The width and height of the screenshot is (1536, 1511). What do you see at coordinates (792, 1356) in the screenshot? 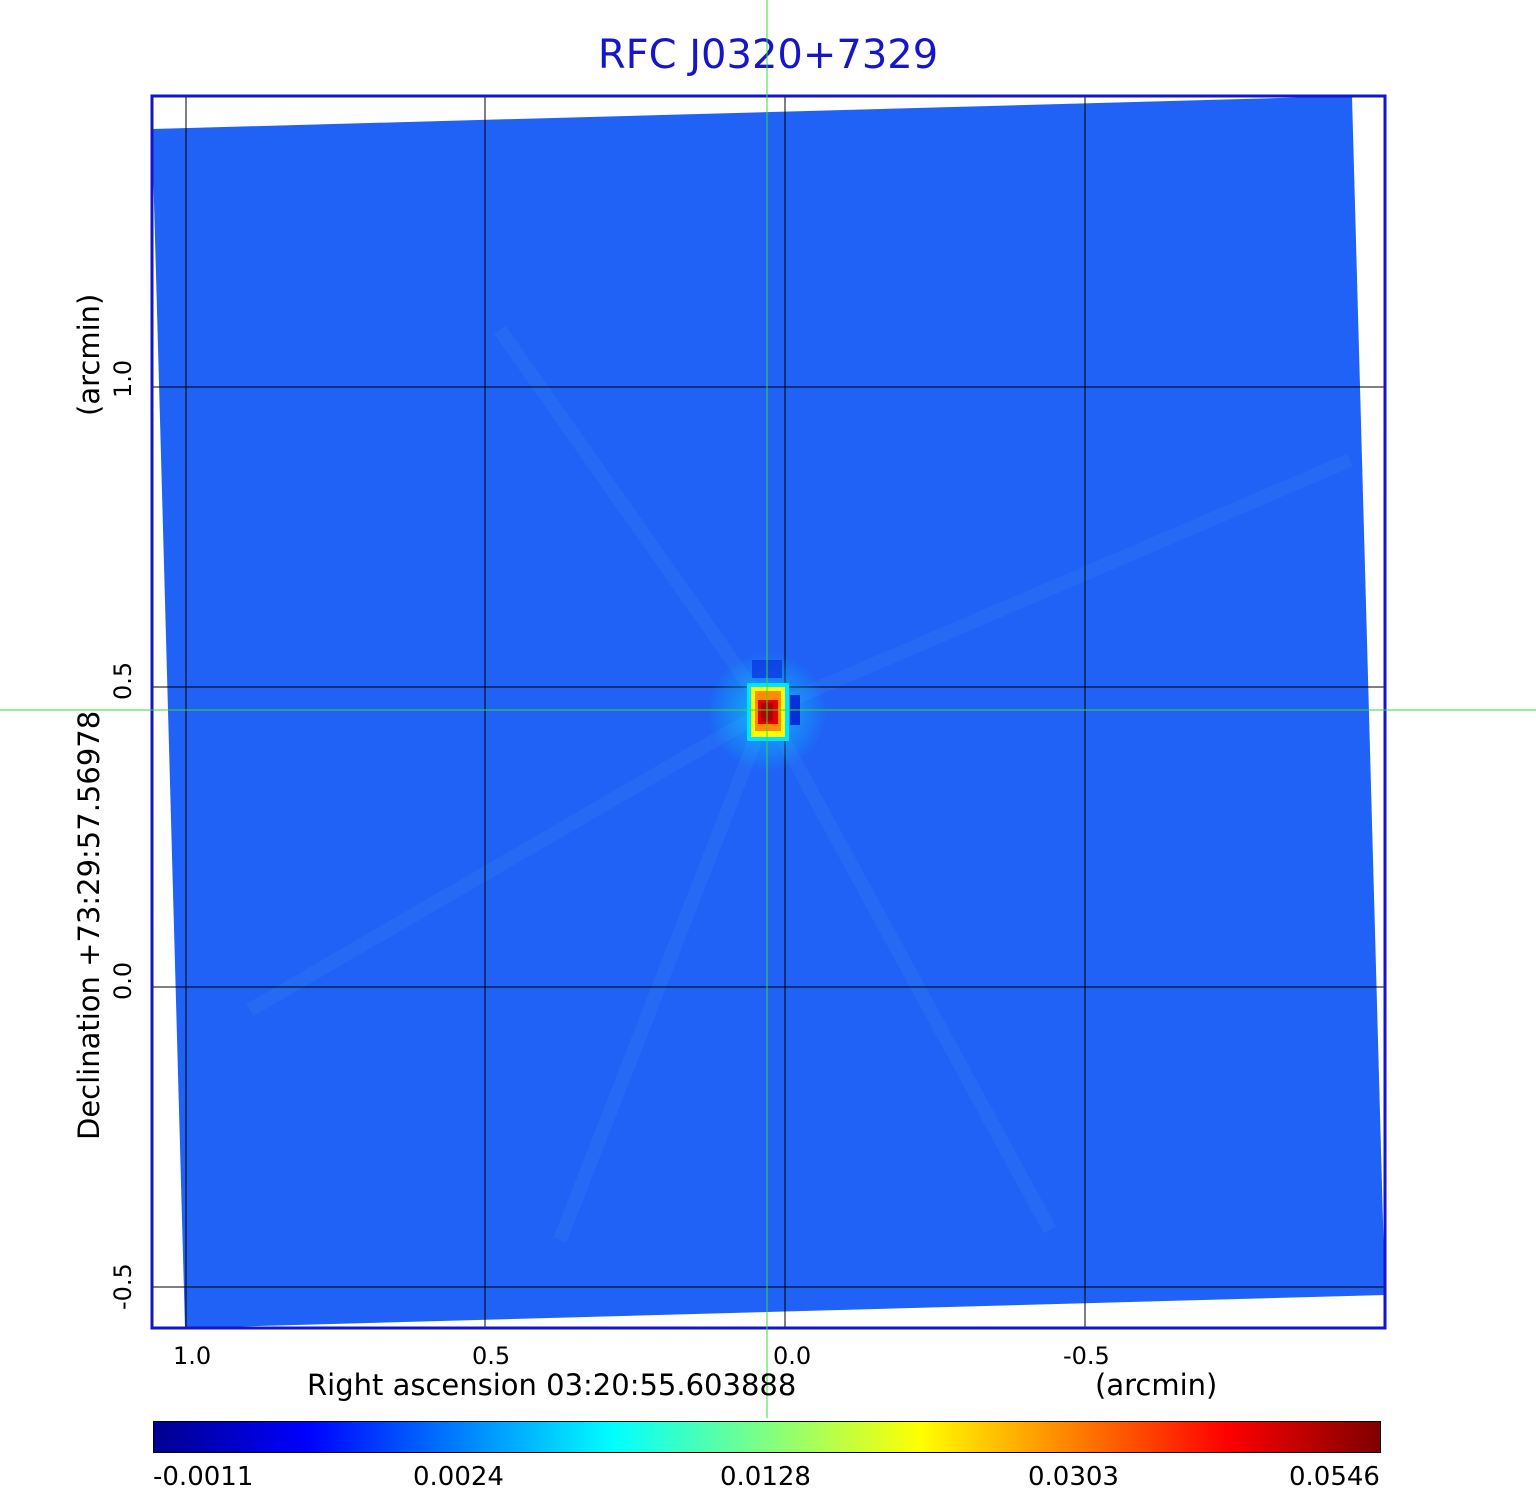
I see `x-tick-label: 0.0` at bounding box center [792, 1356].